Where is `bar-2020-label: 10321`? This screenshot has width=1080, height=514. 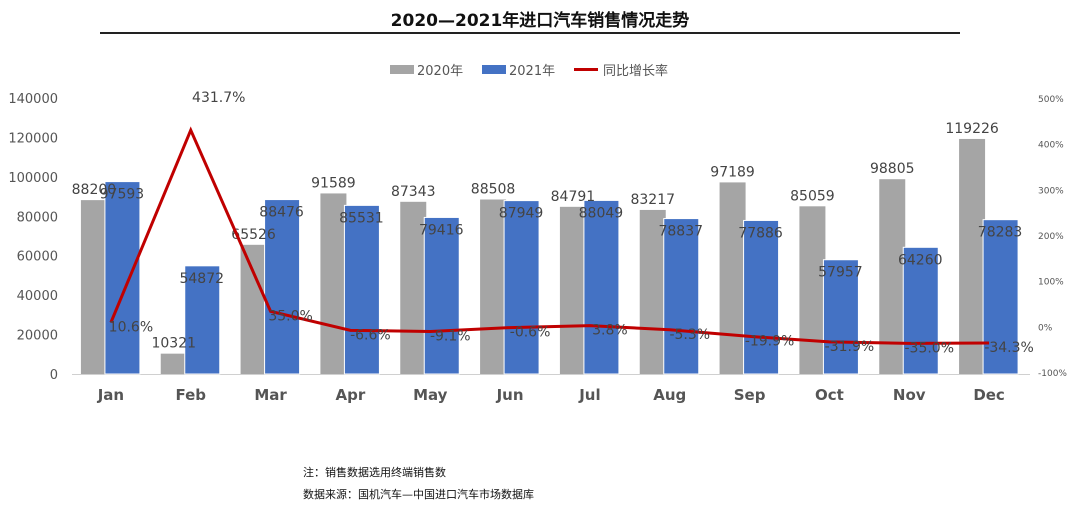 bar-2020-label: 10321 is located at coordinates (173, 344).